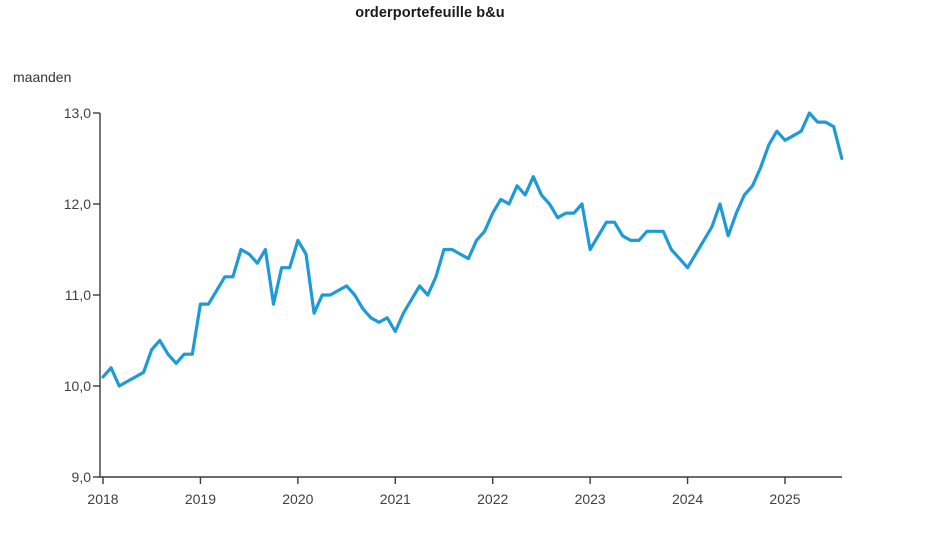 The width and height of the screenshot is (941, 534). Describe the element at coordinates (395, 499) in the screenshot. I see `x-tick-label: 2021` at that location.